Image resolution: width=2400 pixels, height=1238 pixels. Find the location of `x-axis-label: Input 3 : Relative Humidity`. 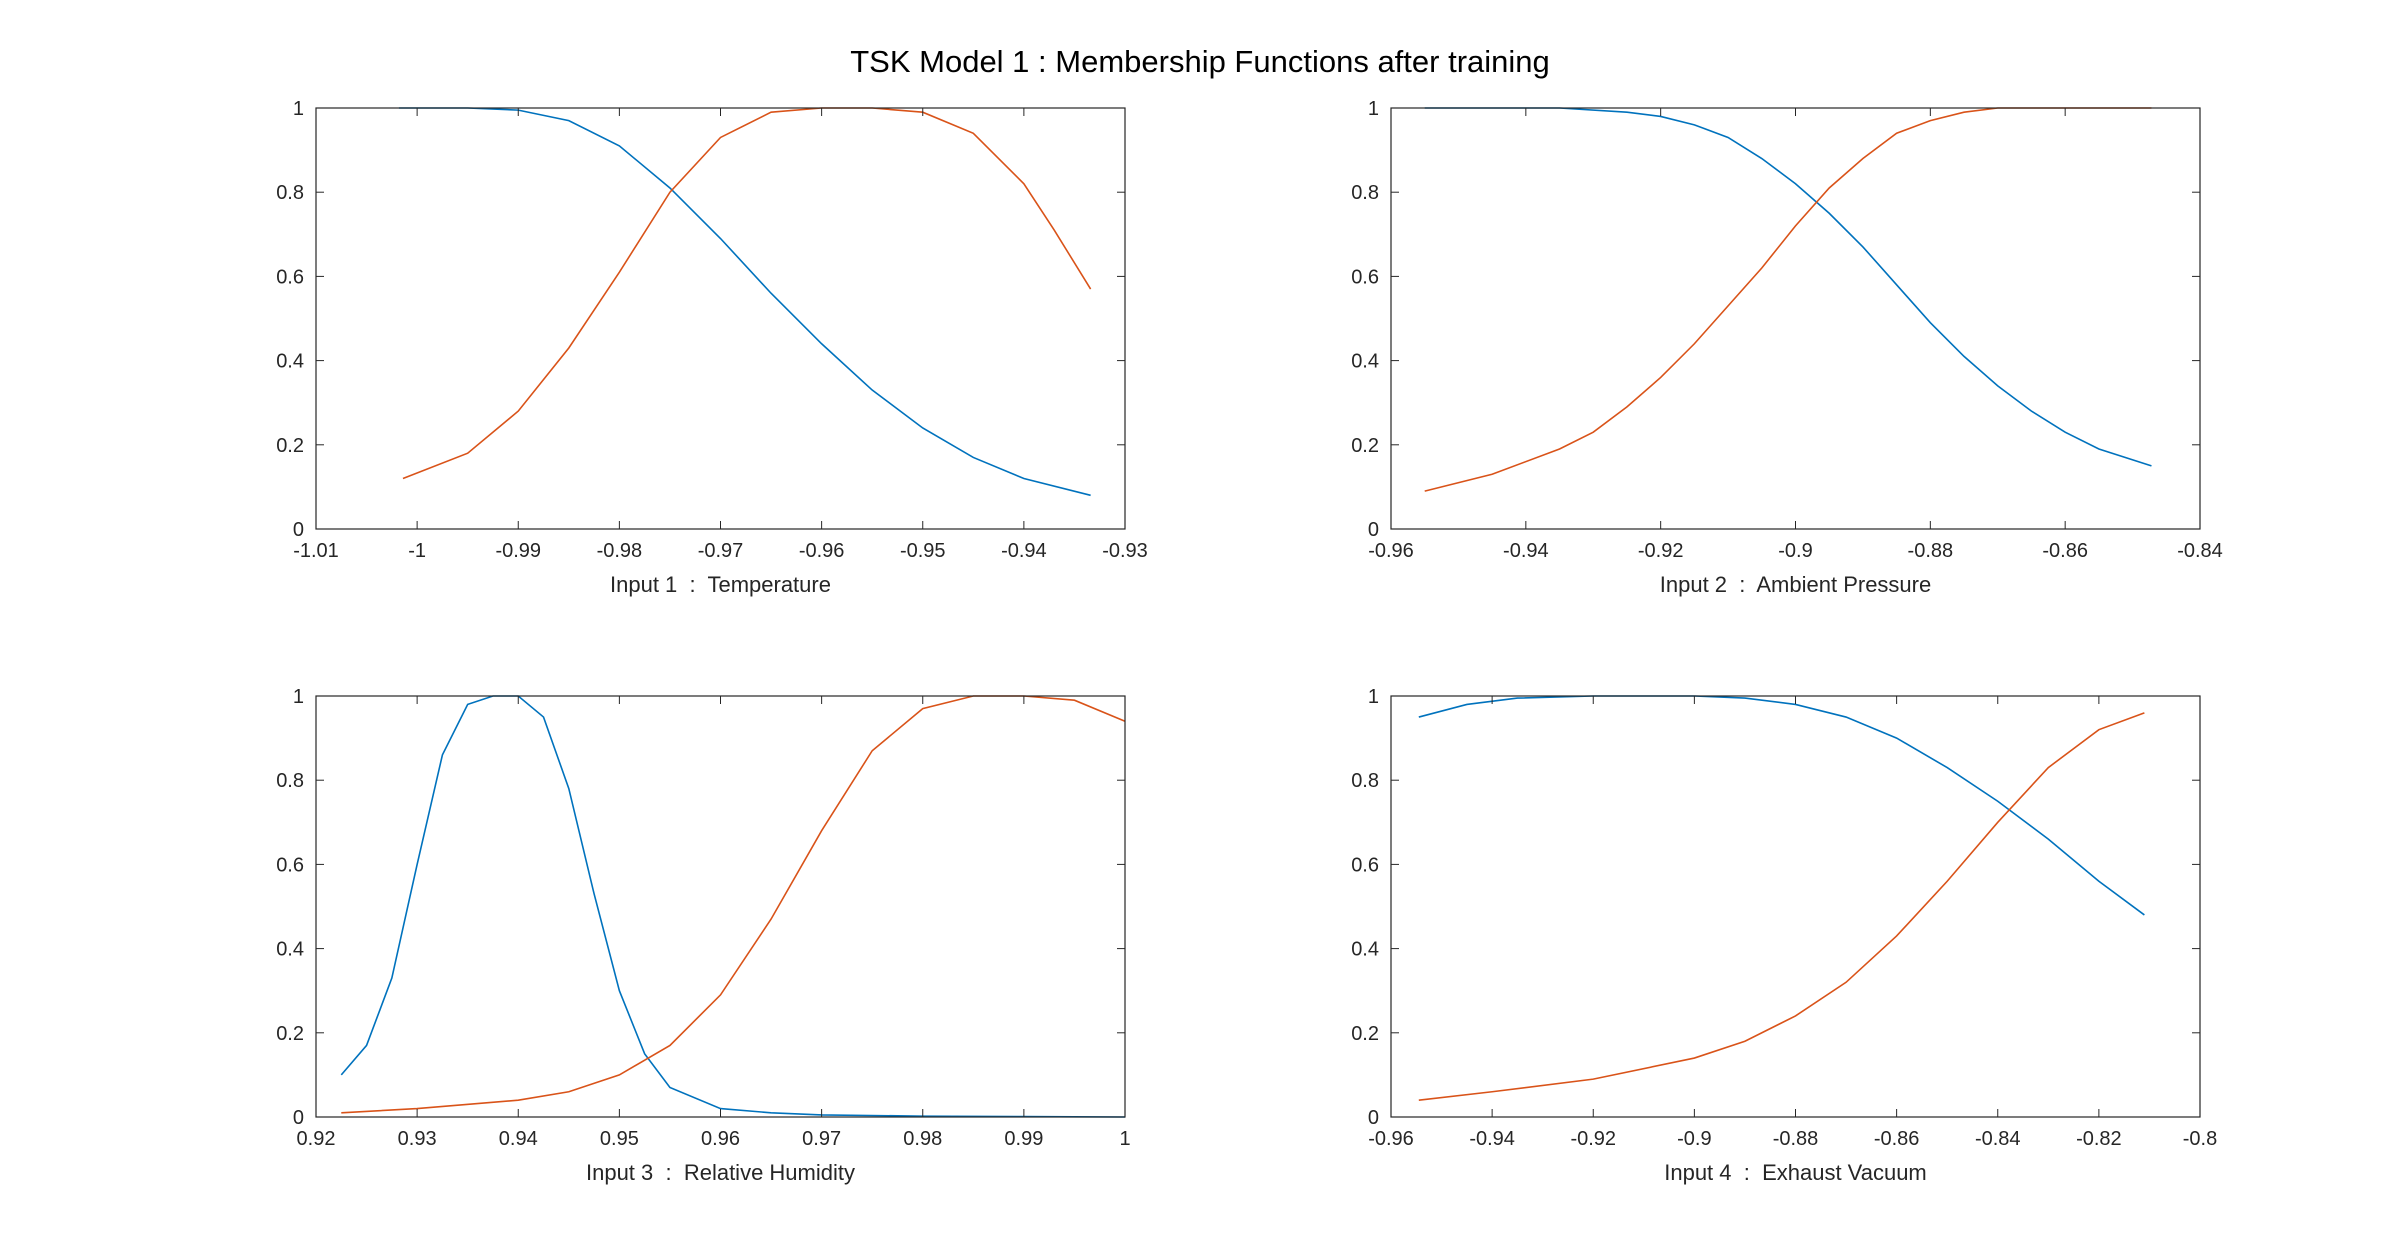

x-axis-label: Input 3 : Relative Humidity is located at coordinates (720, 1172).